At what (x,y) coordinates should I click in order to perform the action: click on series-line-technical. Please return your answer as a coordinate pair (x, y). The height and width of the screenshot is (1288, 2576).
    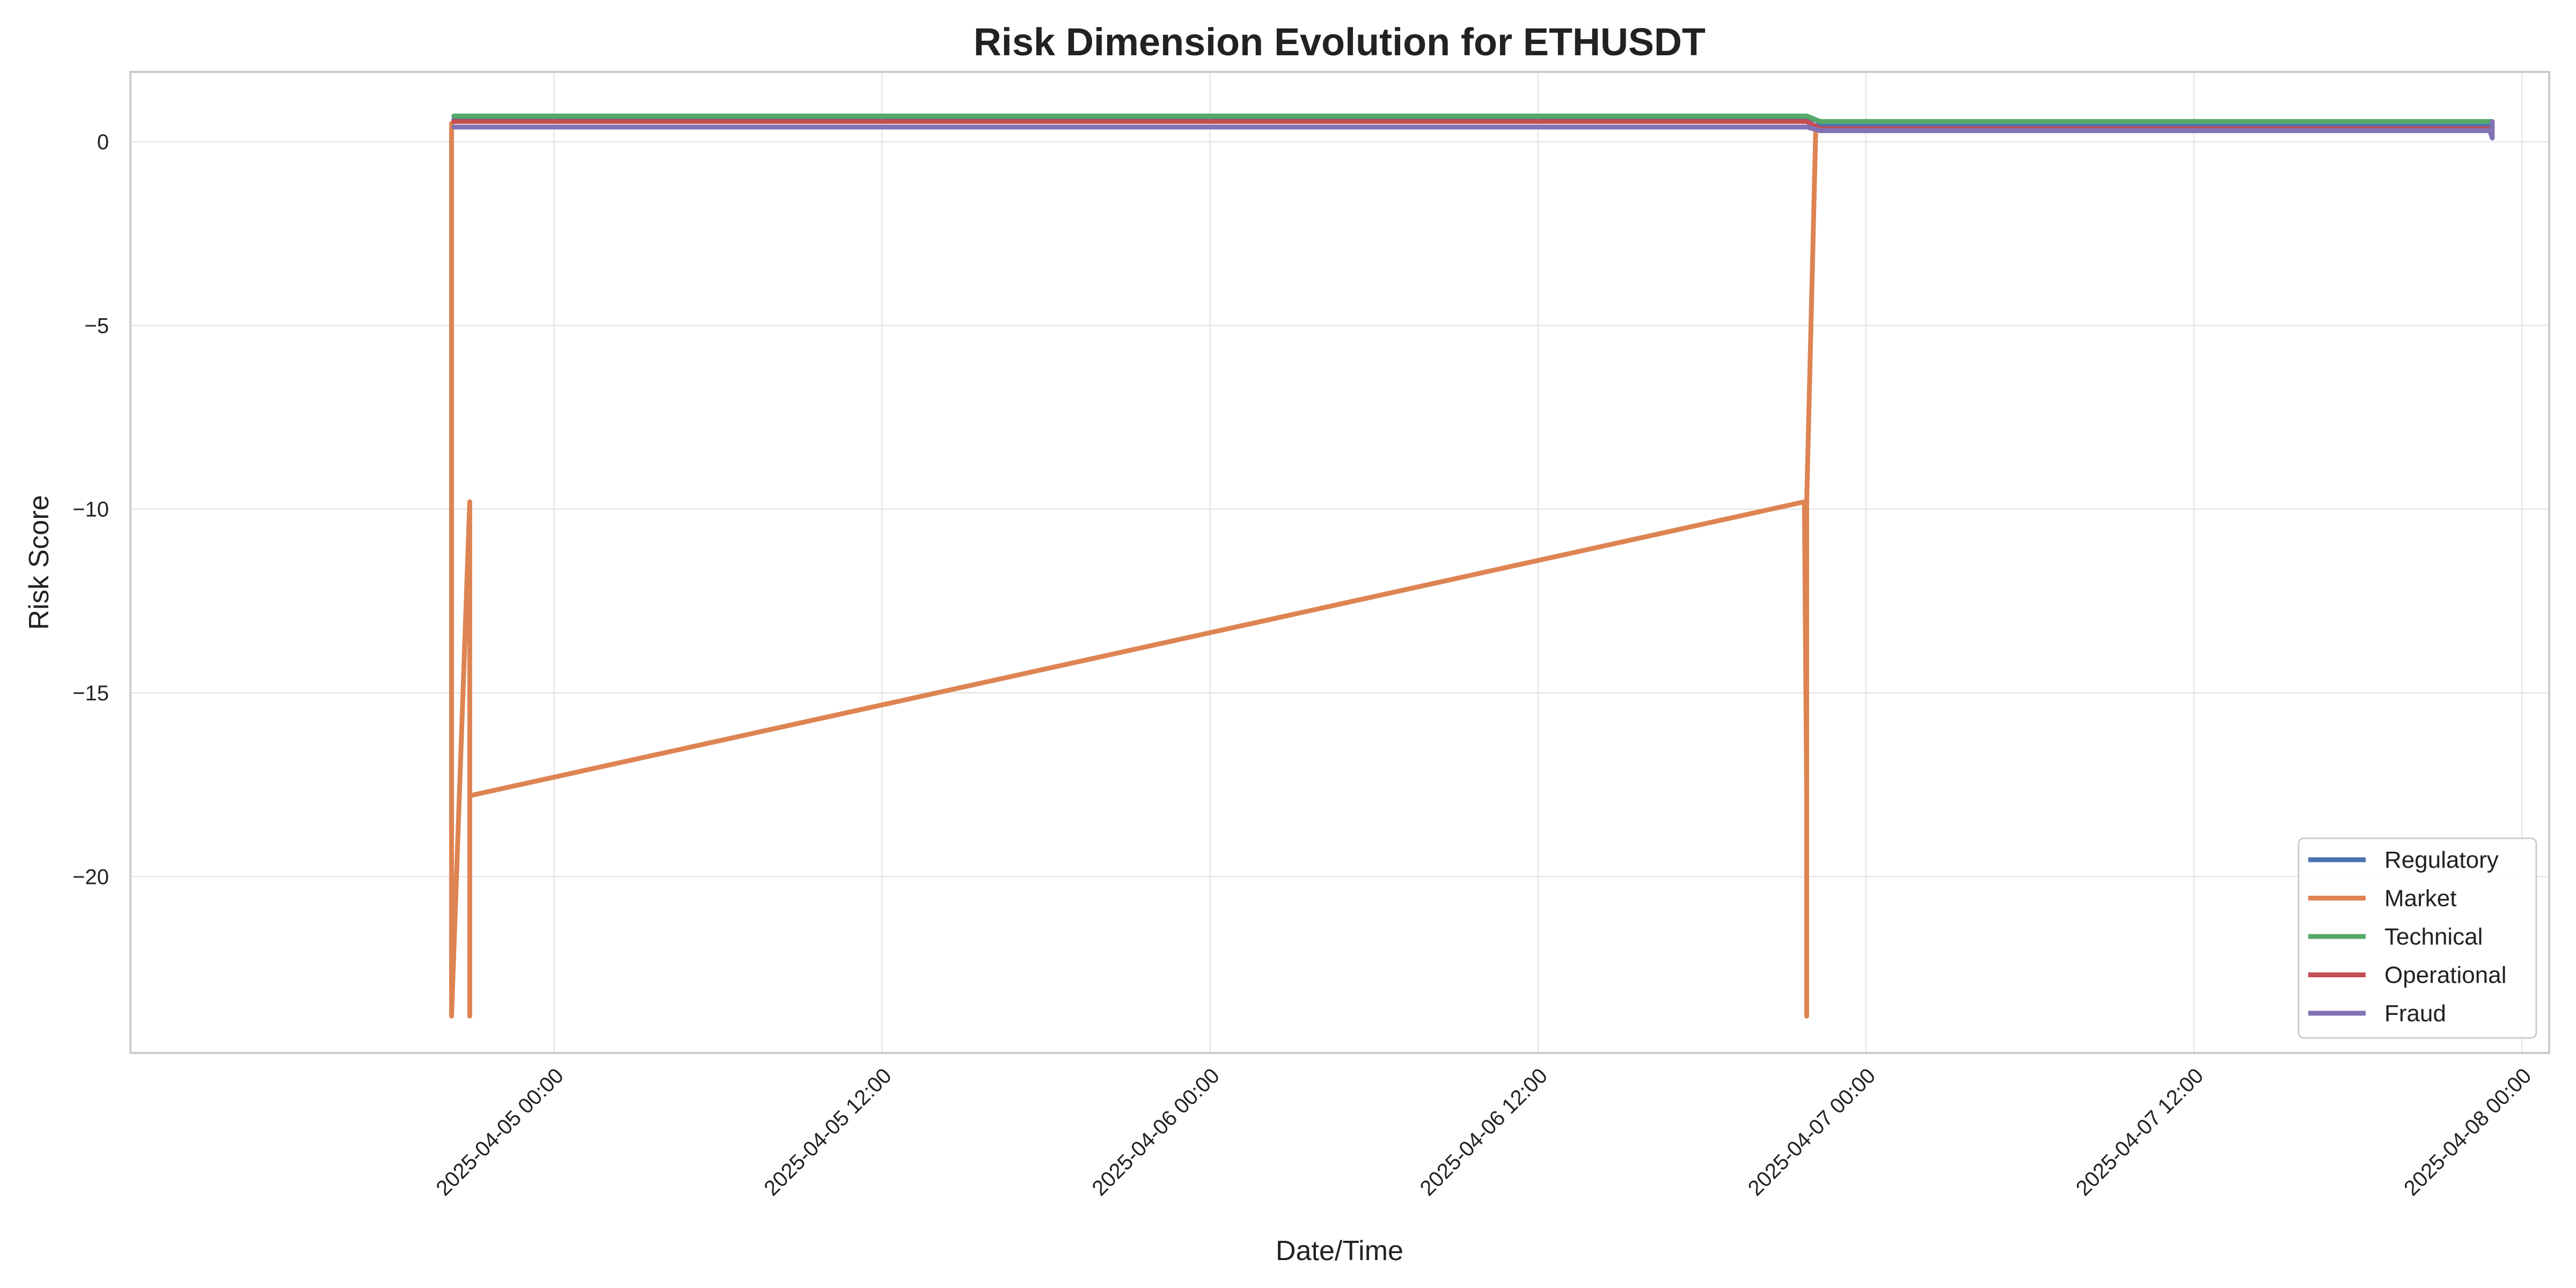
    Looking at the image, I should click on (1473, 118).